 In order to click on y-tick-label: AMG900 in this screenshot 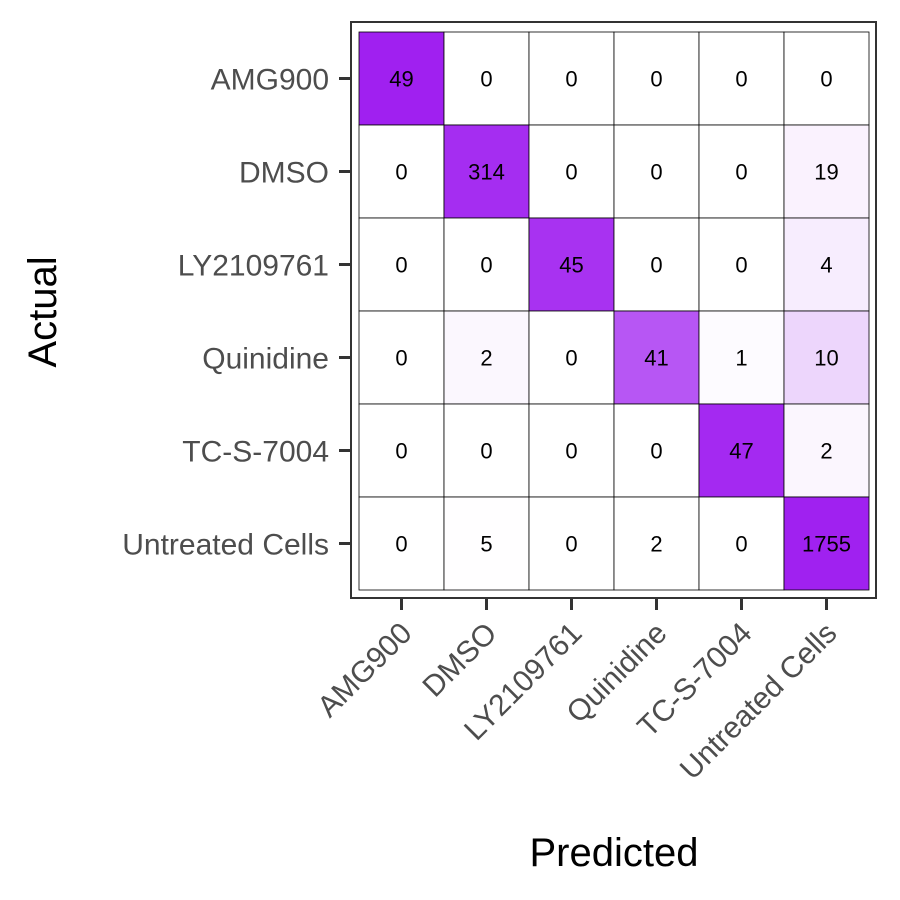, I will do `click(270, 80)`.